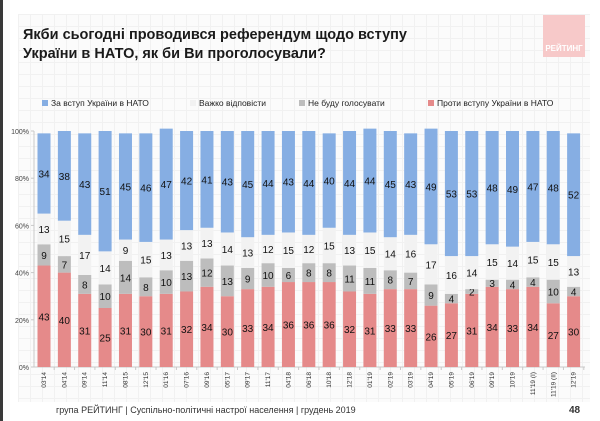 The image size is (600, 421). Describe the element at coordinates (370, 282) in the screenshot. I see `data-label: 11` at that location.